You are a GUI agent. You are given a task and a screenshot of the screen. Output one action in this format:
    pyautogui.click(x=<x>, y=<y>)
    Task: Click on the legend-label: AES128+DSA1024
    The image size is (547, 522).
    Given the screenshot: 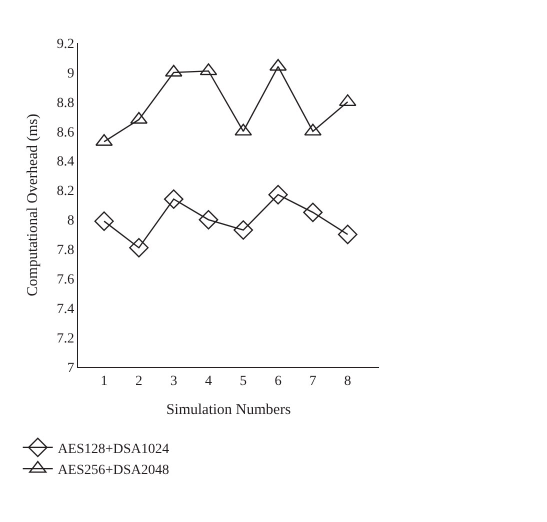 What is the action you would take?
    pyautogui.click(x=114, y=449)
    